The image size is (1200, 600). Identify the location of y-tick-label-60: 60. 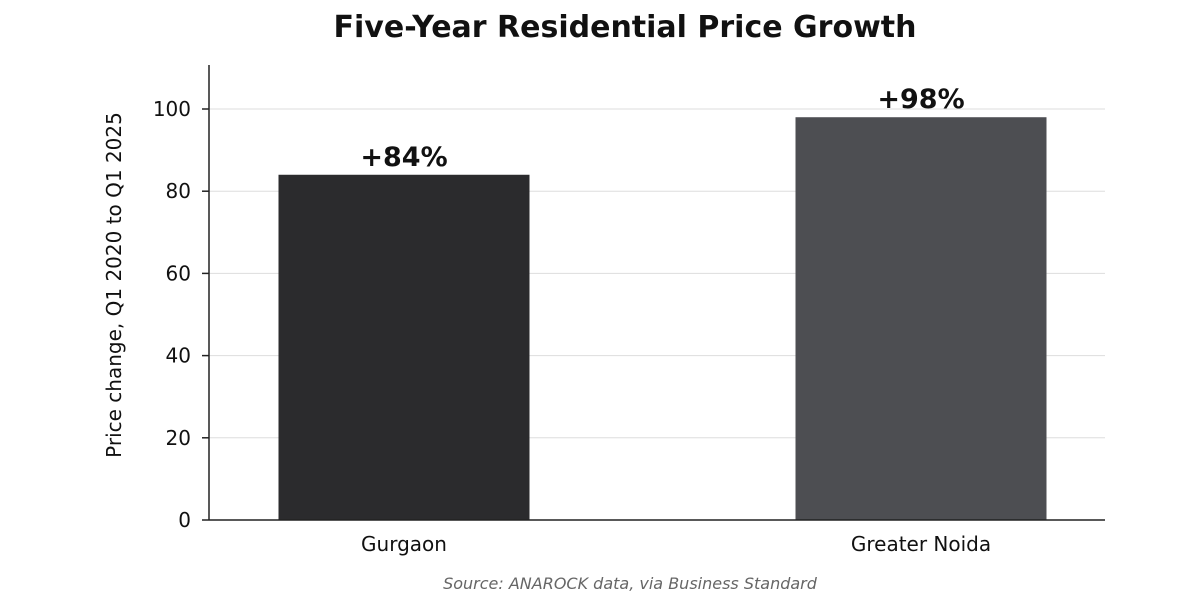
(178, 273).